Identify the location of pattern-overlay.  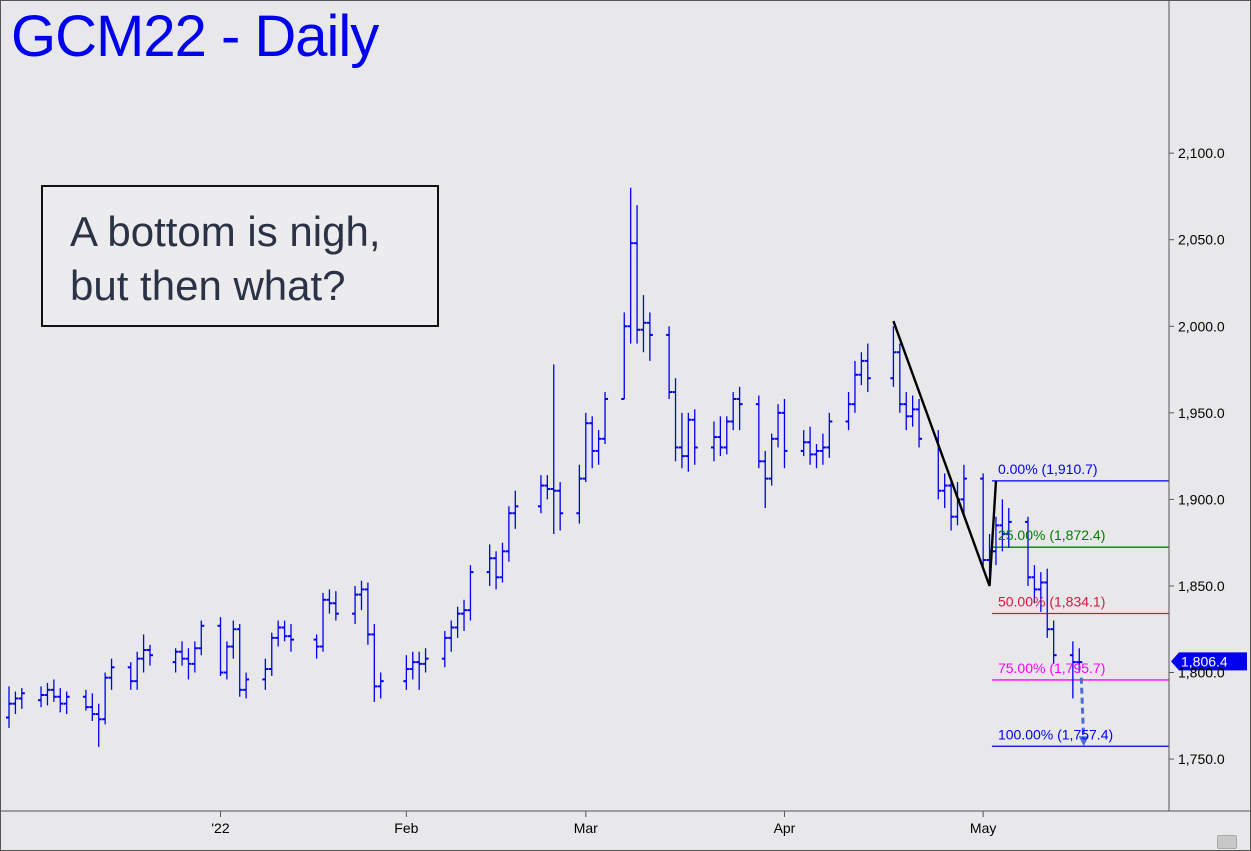
(990, 533).